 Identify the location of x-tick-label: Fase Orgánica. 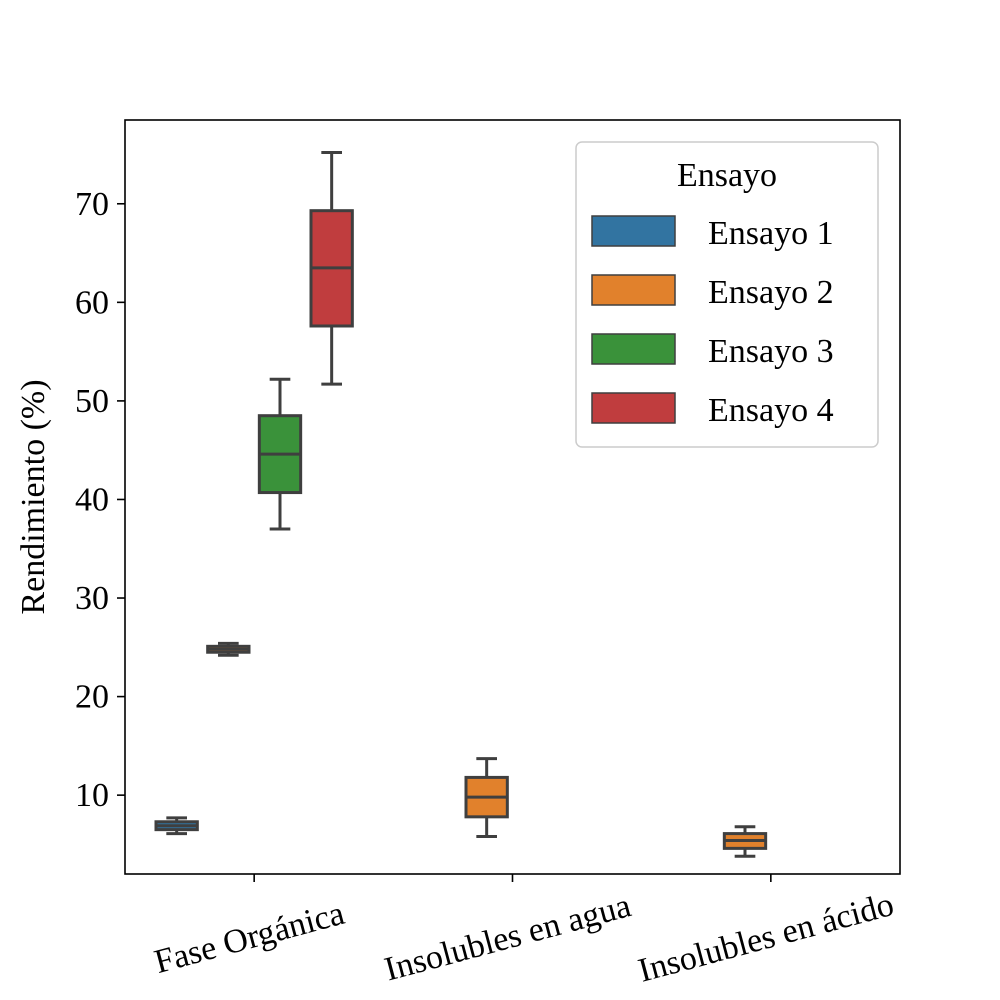
(250, 938).